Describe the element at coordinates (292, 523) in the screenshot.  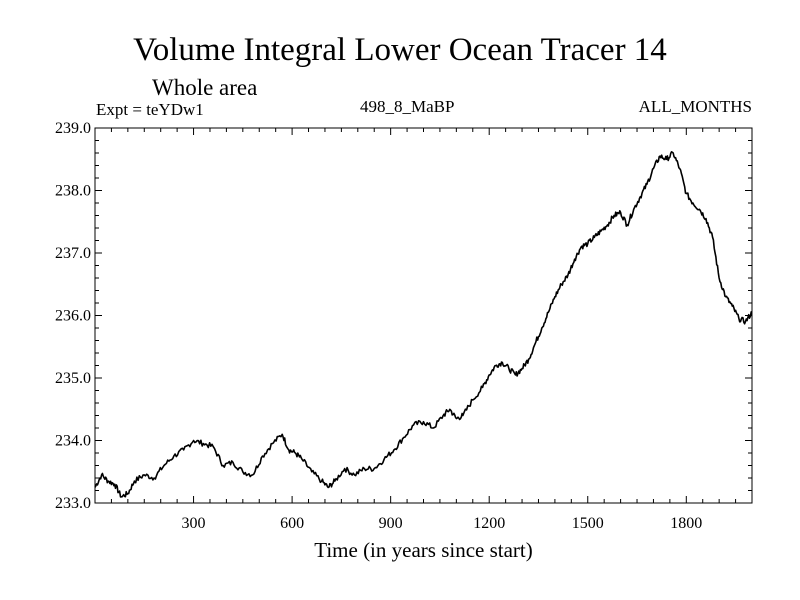
I see `x-tick-label: 600` at that location.